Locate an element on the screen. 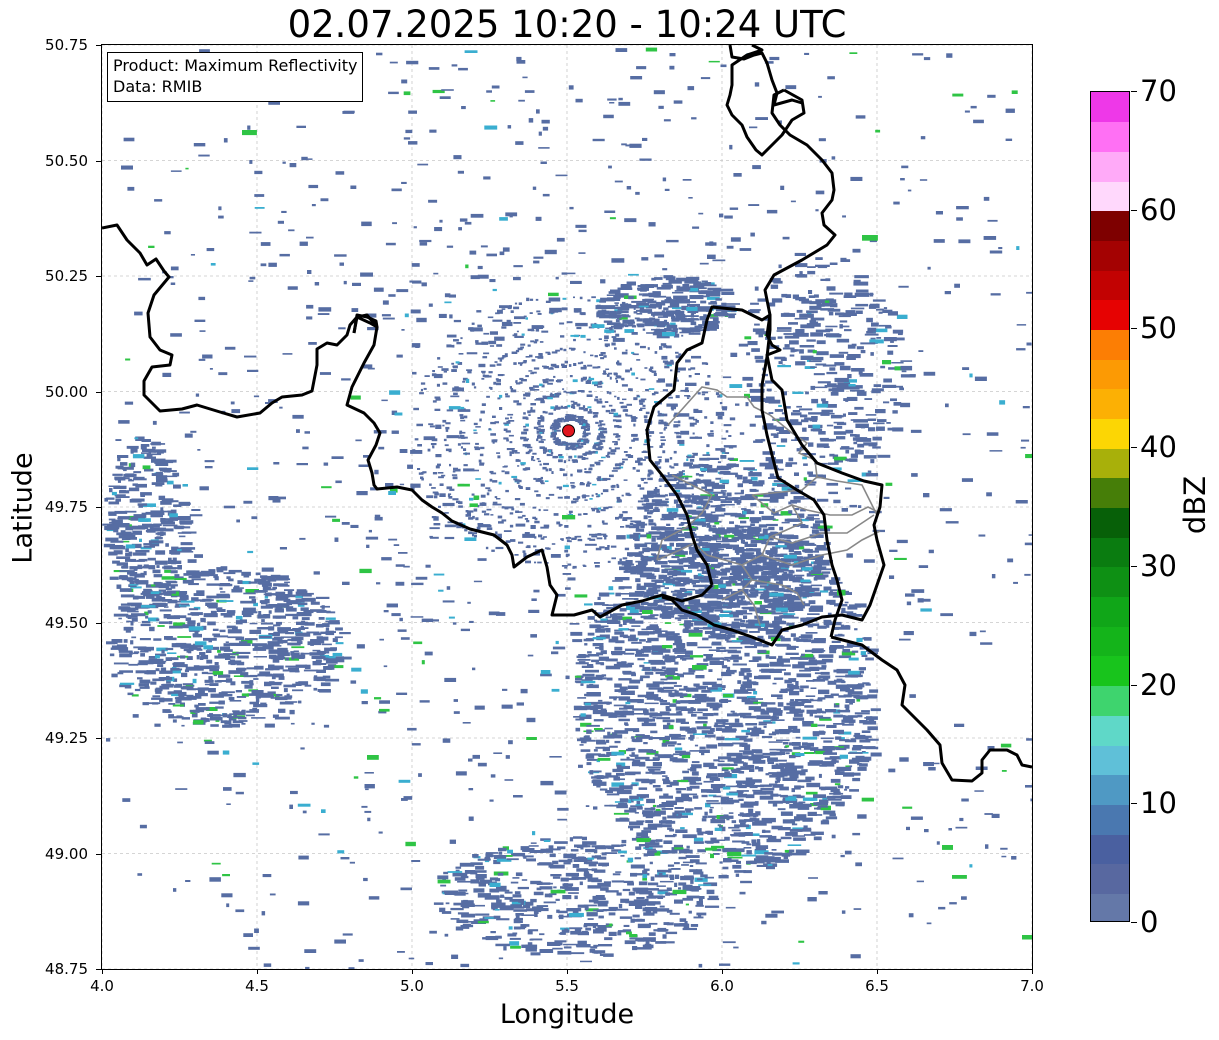  colorbar-tick-label: 60 is located at coordinates (1158, 209).